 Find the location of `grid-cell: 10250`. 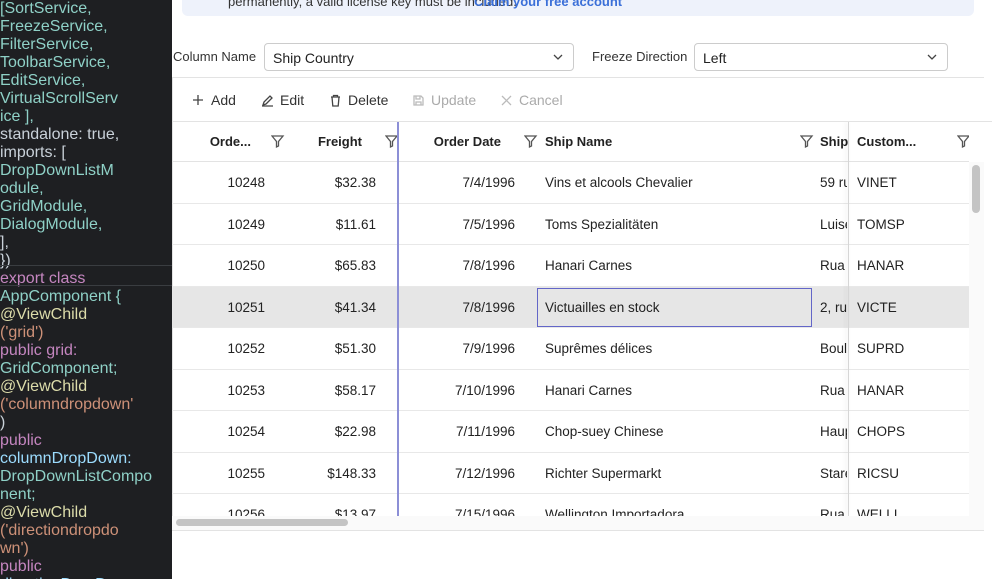

grid-cell: 10250 is located at coordinates (246, 265).